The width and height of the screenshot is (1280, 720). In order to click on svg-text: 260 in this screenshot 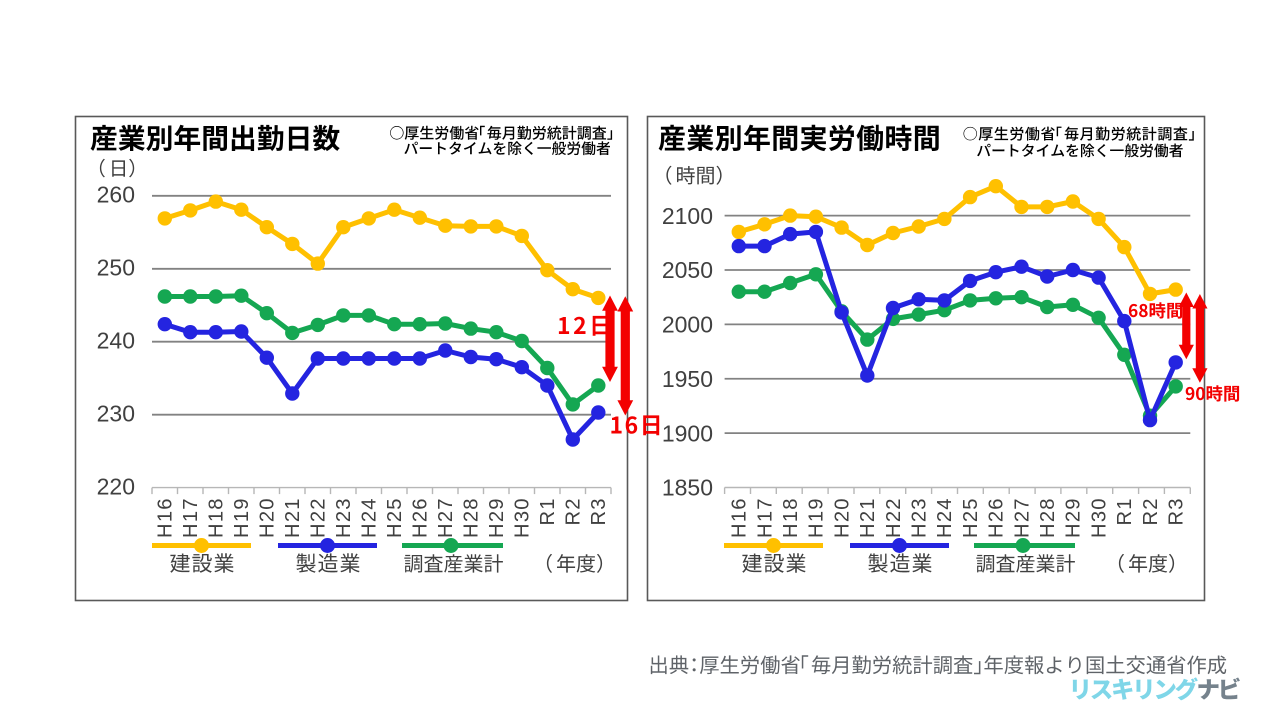, I will do `click(116, 195)`.